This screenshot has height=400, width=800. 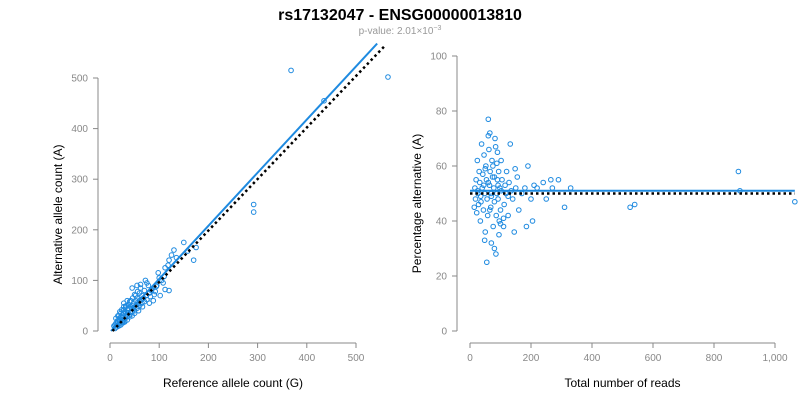 What do you see at coordinates (79, 180) in the screenshot?
I see `allele-counts-y-tick-label: 300` at bounding box center [79, 180].